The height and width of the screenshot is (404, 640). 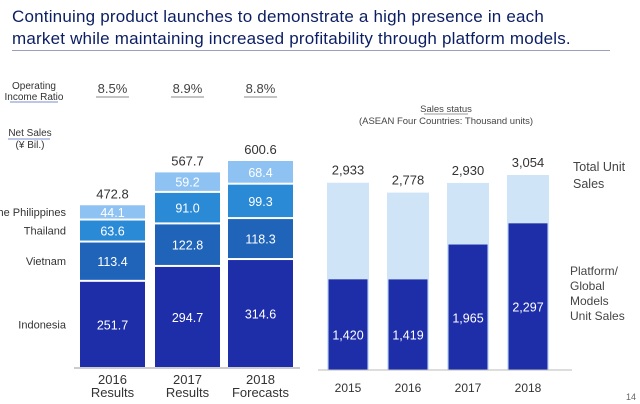 I want to click on value-label-platform-3: 2,297, so click(x=527, y=308).